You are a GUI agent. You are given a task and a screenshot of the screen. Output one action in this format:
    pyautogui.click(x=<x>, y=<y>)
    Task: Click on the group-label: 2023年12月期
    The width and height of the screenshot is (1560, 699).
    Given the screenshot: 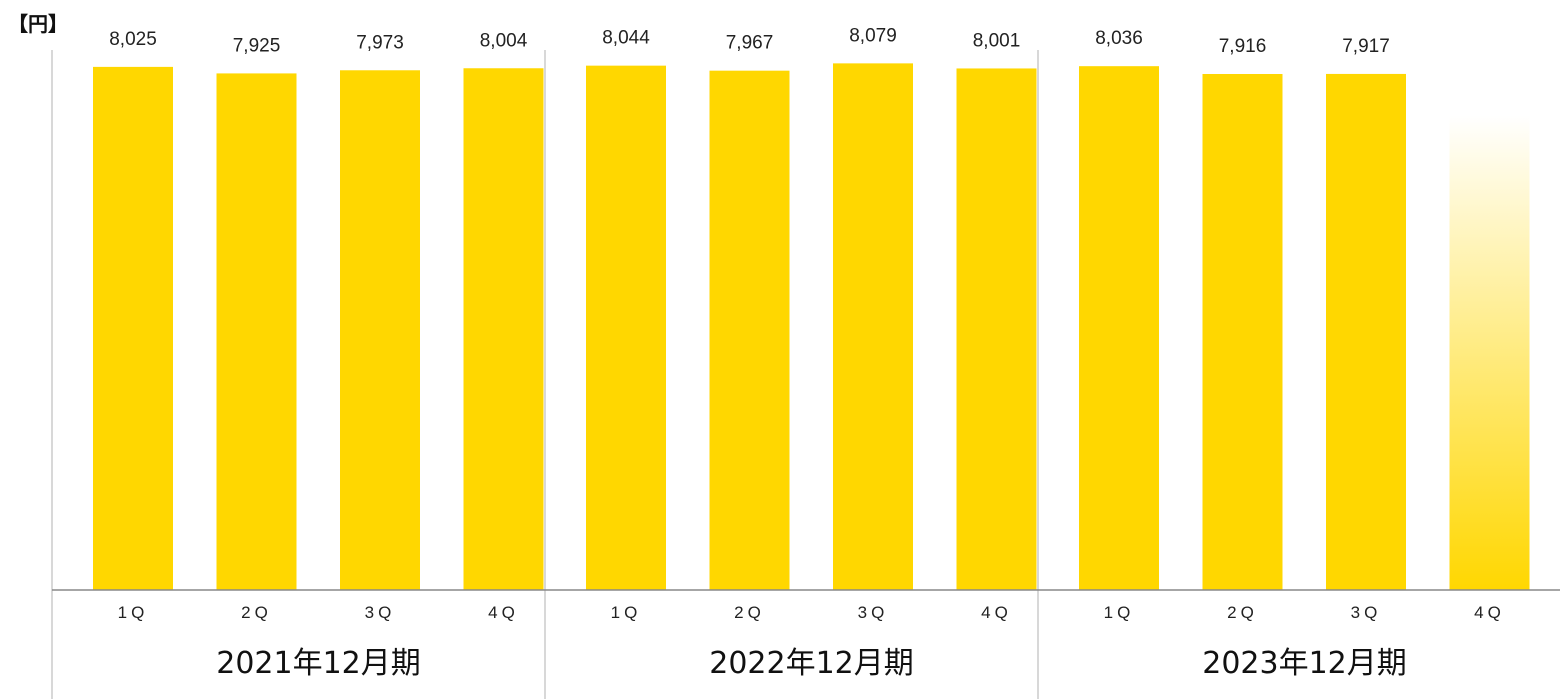 What is the action you would take?
    pyautogui.click(x=1304, y=663)
    